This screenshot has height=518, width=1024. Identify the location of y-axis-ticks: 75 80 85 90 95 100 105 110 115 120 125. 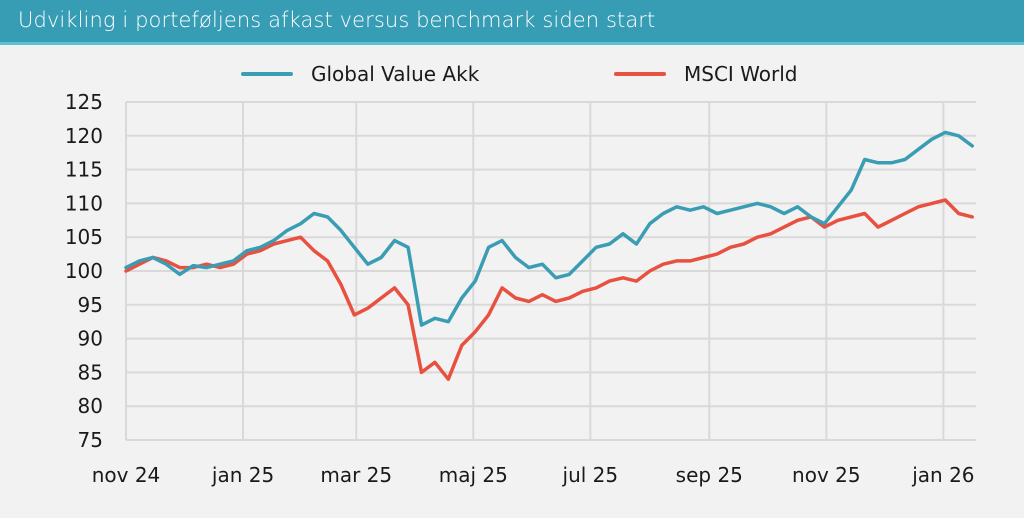
(84, 271).